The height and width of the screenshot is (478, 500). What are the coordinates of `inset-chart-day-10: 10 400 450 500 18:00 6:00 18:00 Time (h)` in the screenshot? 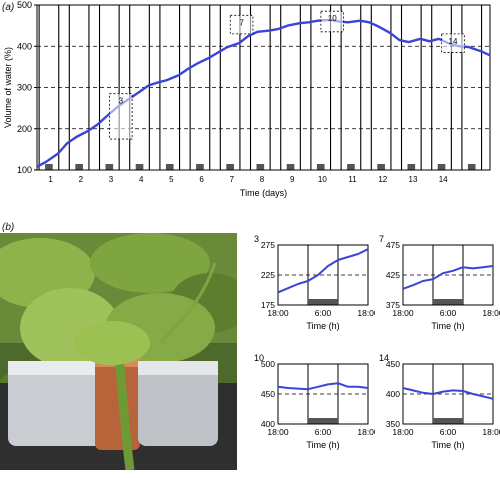 It's located at (314, 401).